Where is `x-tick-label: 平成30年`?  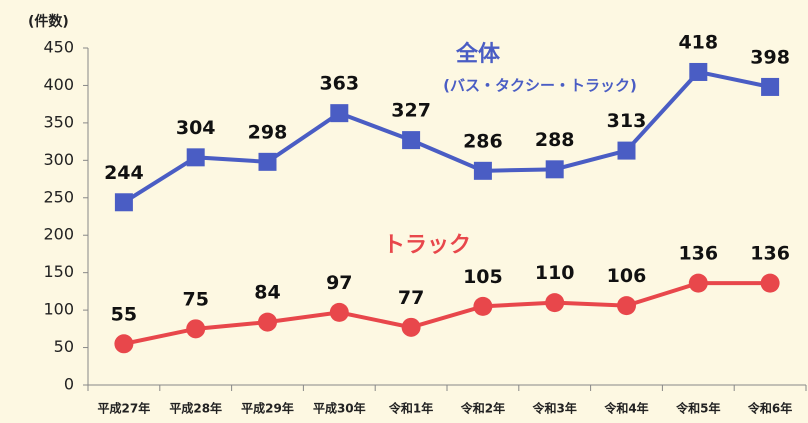 x-tick-label: 平成30年 is located at coordinates (339, 408).